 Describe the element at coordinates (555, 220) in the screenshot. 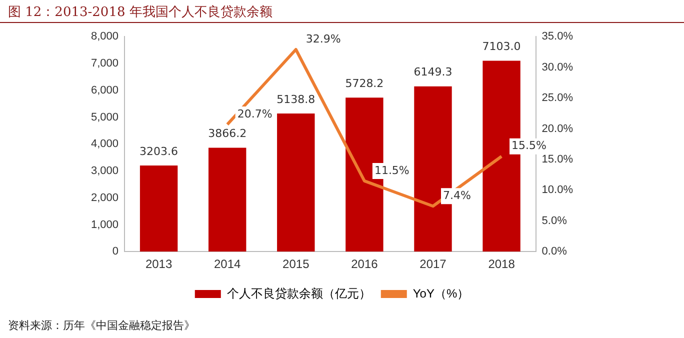

I see `y2-tick-label: 5.0%` at that location.